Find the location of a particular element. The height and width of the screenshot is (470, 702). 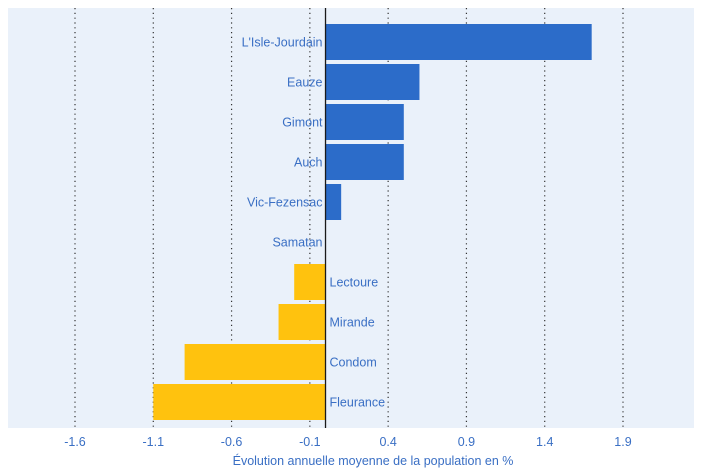

category-label: Mirande is located at coordinates (352, 323).